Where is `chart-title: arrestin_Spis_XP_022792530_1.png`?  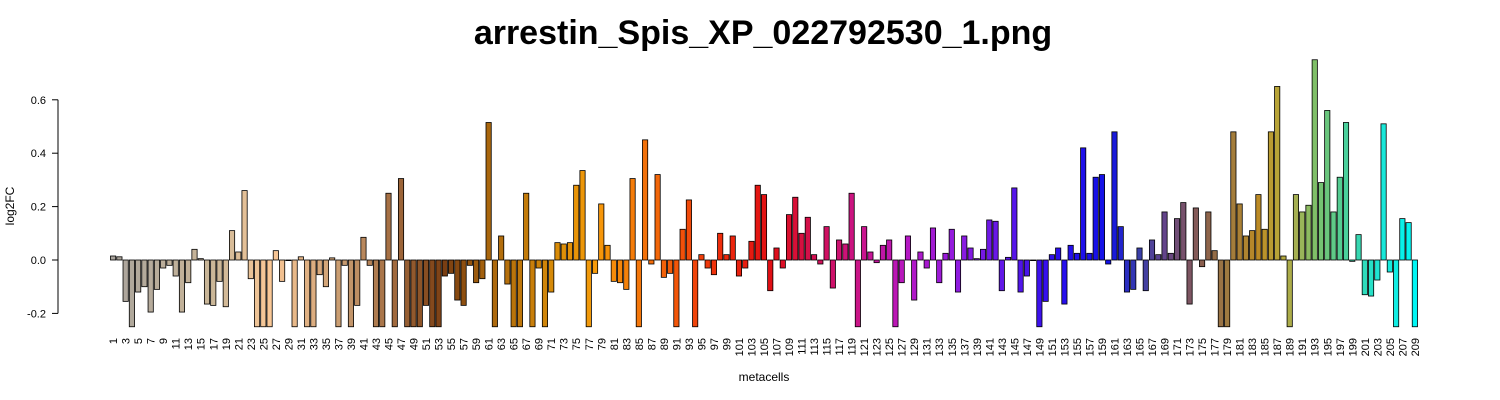
chart-title: arrestin_Spis_XP_022792530_1.png is located at coordinates (763, 33).